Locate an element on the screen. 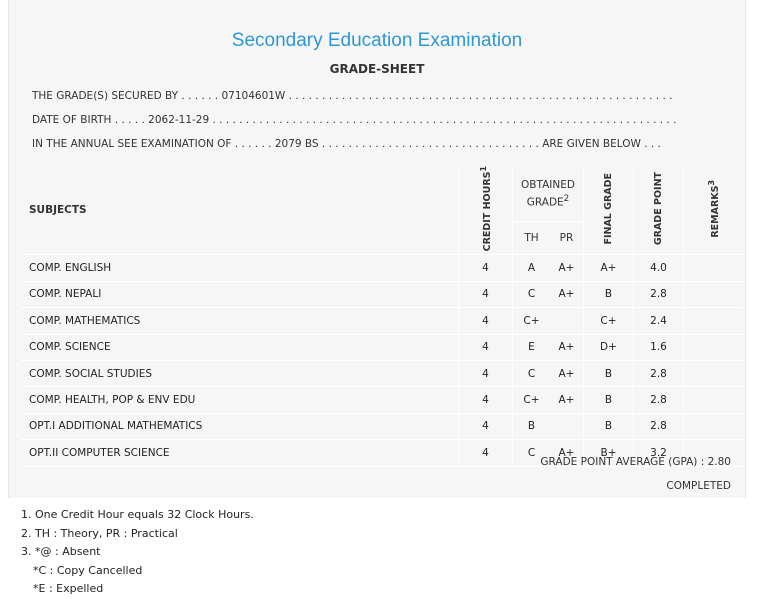  table-row: COMP. ENGLISH 4 A A+ A+ 4.0 is located at coordinates (382, 268).